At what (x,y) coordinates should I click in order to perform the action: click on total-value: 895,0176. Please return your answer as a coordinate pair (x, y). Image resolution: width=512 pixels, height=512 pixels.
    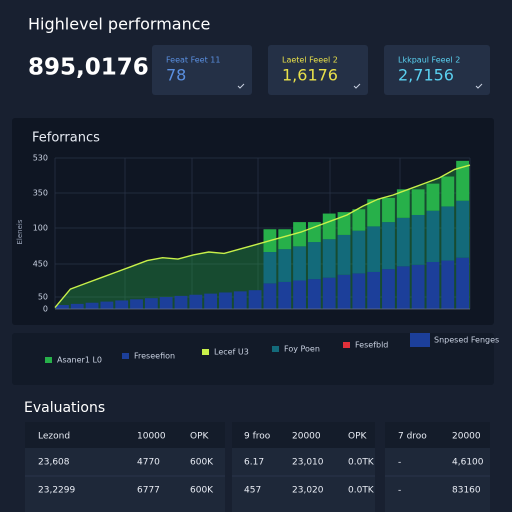
    Looking at the image, I should click on (88, 68).